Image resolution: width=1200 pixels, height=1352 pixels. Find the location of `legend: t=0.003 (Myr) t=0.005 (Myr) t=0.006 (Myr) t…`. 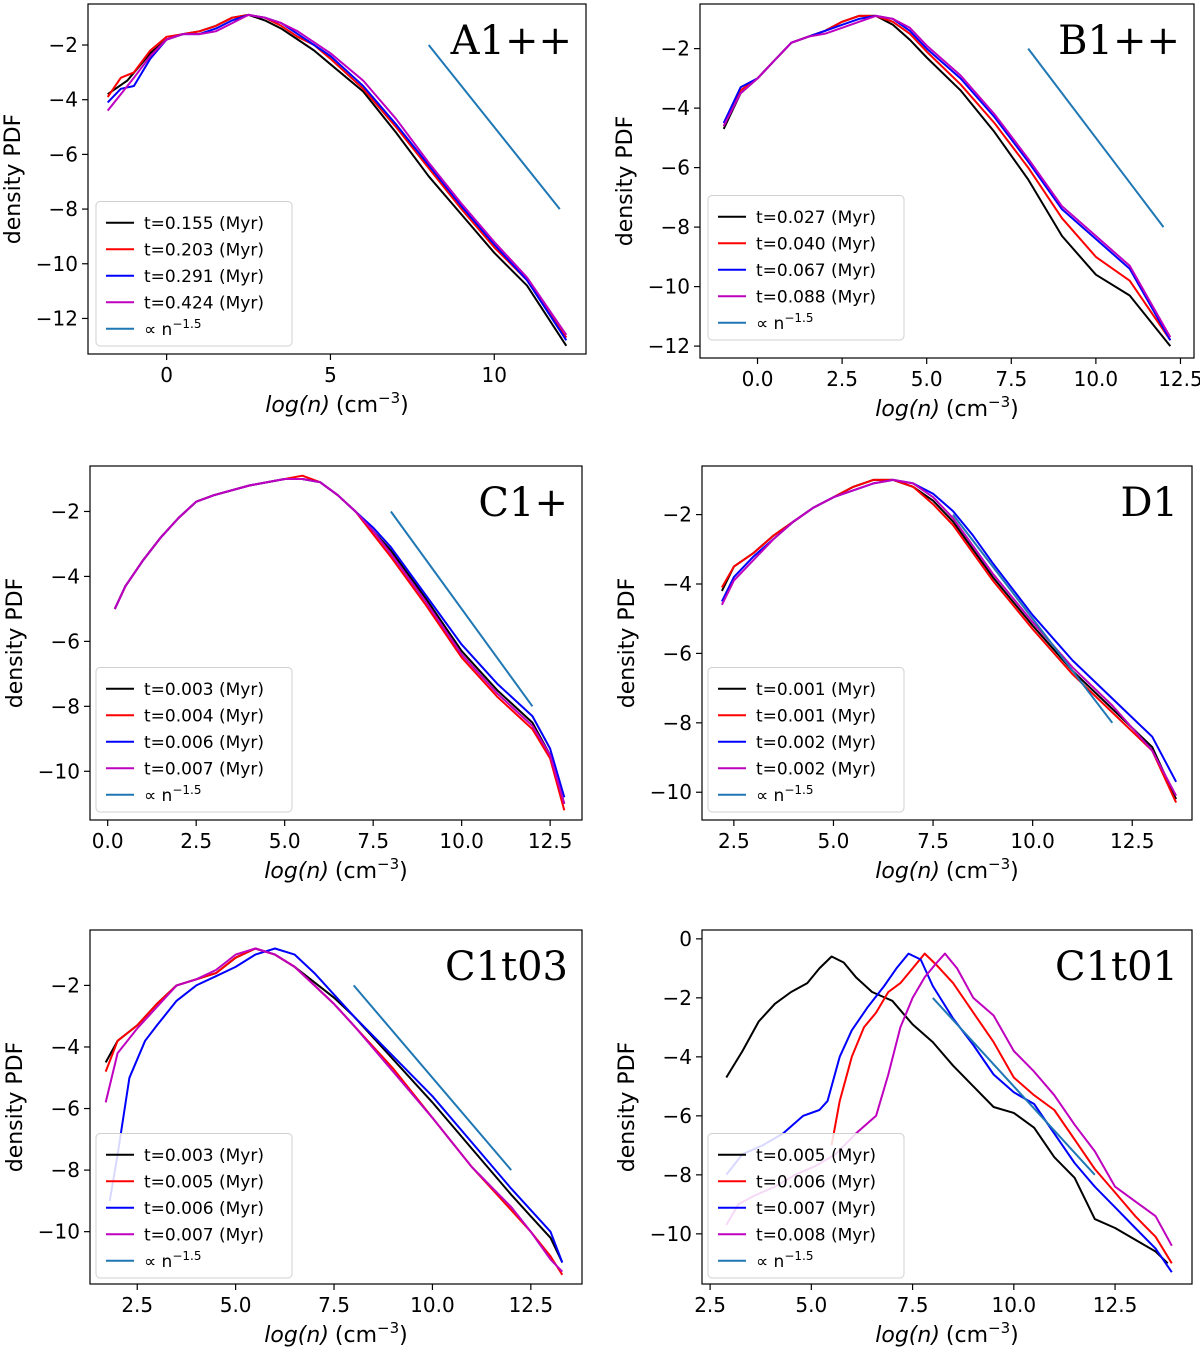

legend: t=0.003 (Myr) t=0.005 (Myr) t=0.006 (Myr) t… is located at coordinates (194, 1206).